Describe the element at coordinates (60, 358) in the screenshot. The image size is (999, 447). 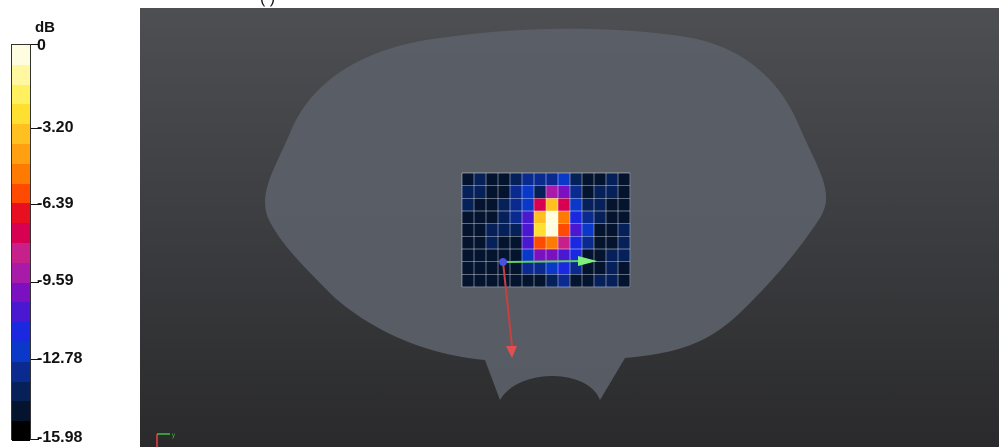
I see `legend-label: -12.78` at that location.